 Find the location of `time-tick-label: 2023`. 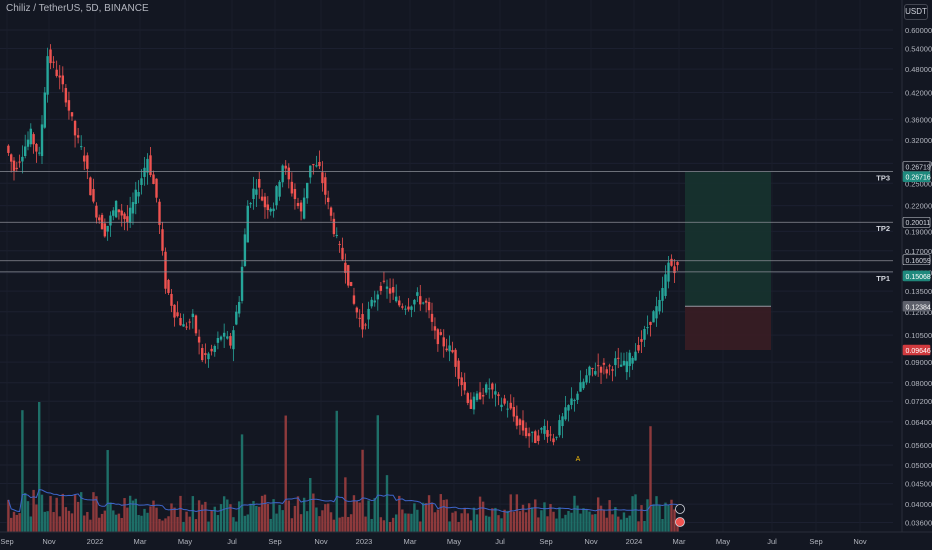

time-tick-label: 2023 is located at coordinates (364, 541).